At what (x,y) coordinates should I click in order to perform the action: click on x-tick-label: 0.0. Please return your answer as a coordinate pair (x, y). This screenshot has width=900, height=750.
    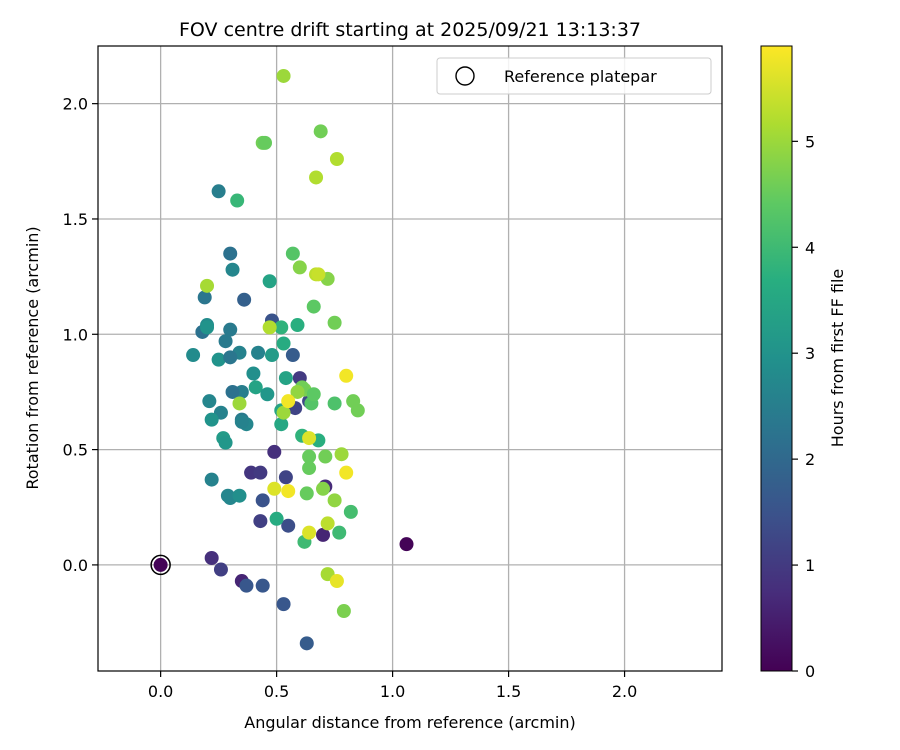
    Looking at the image, I should click on (160, 691).